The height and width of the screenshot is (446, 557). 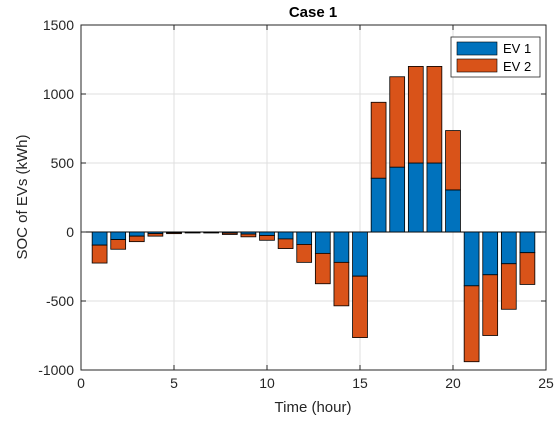 I want to click on y-tick-label: 1500, so click(x=58, y=25).